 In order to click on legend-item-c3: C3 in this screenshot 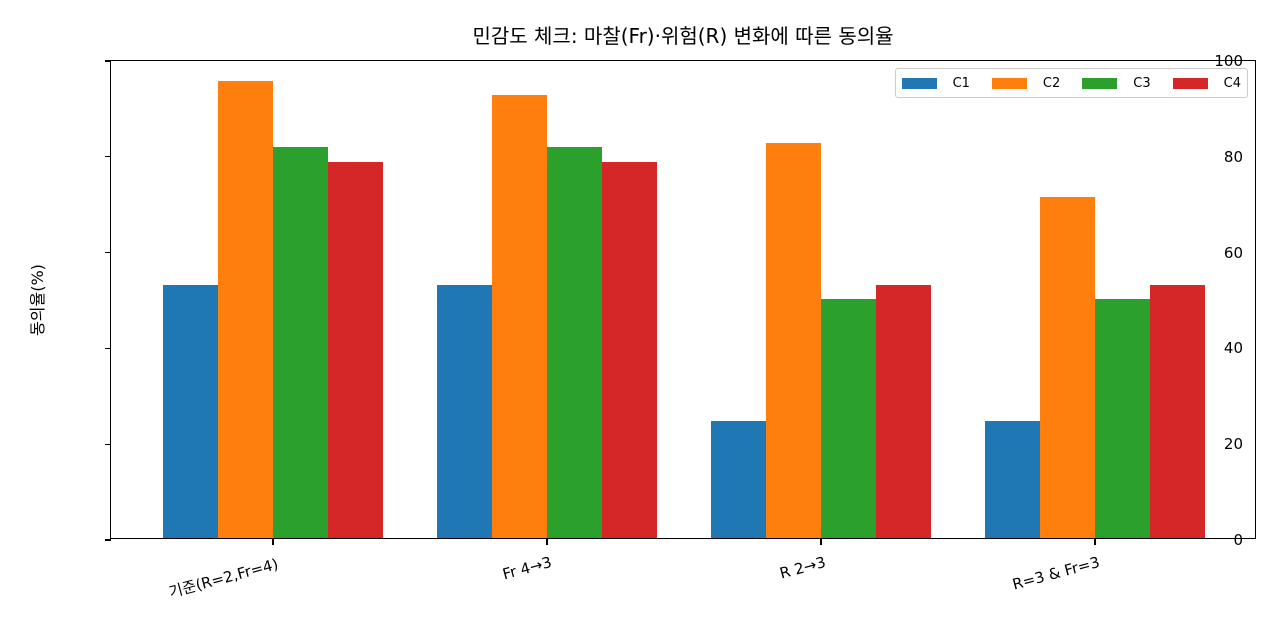, I will do `click(1116, 83)`.